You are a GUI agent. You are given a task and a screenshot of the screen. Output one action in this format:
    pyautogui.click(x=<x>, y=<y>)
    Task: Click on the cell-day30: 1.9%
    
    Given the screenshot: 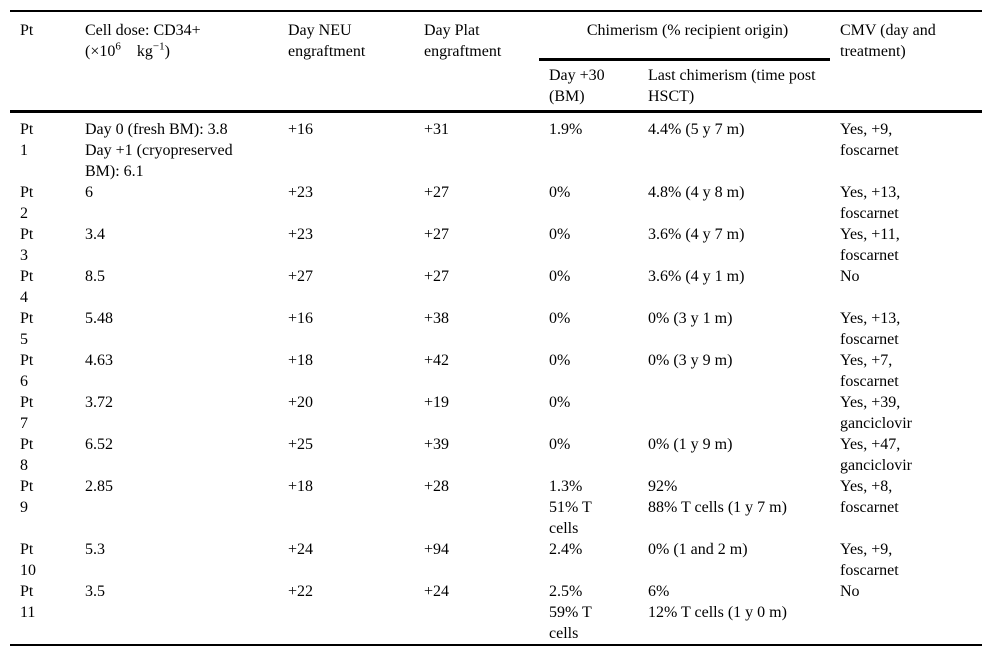 What is the action you would take?
    pyautogui.click(x=566, y=129)
    